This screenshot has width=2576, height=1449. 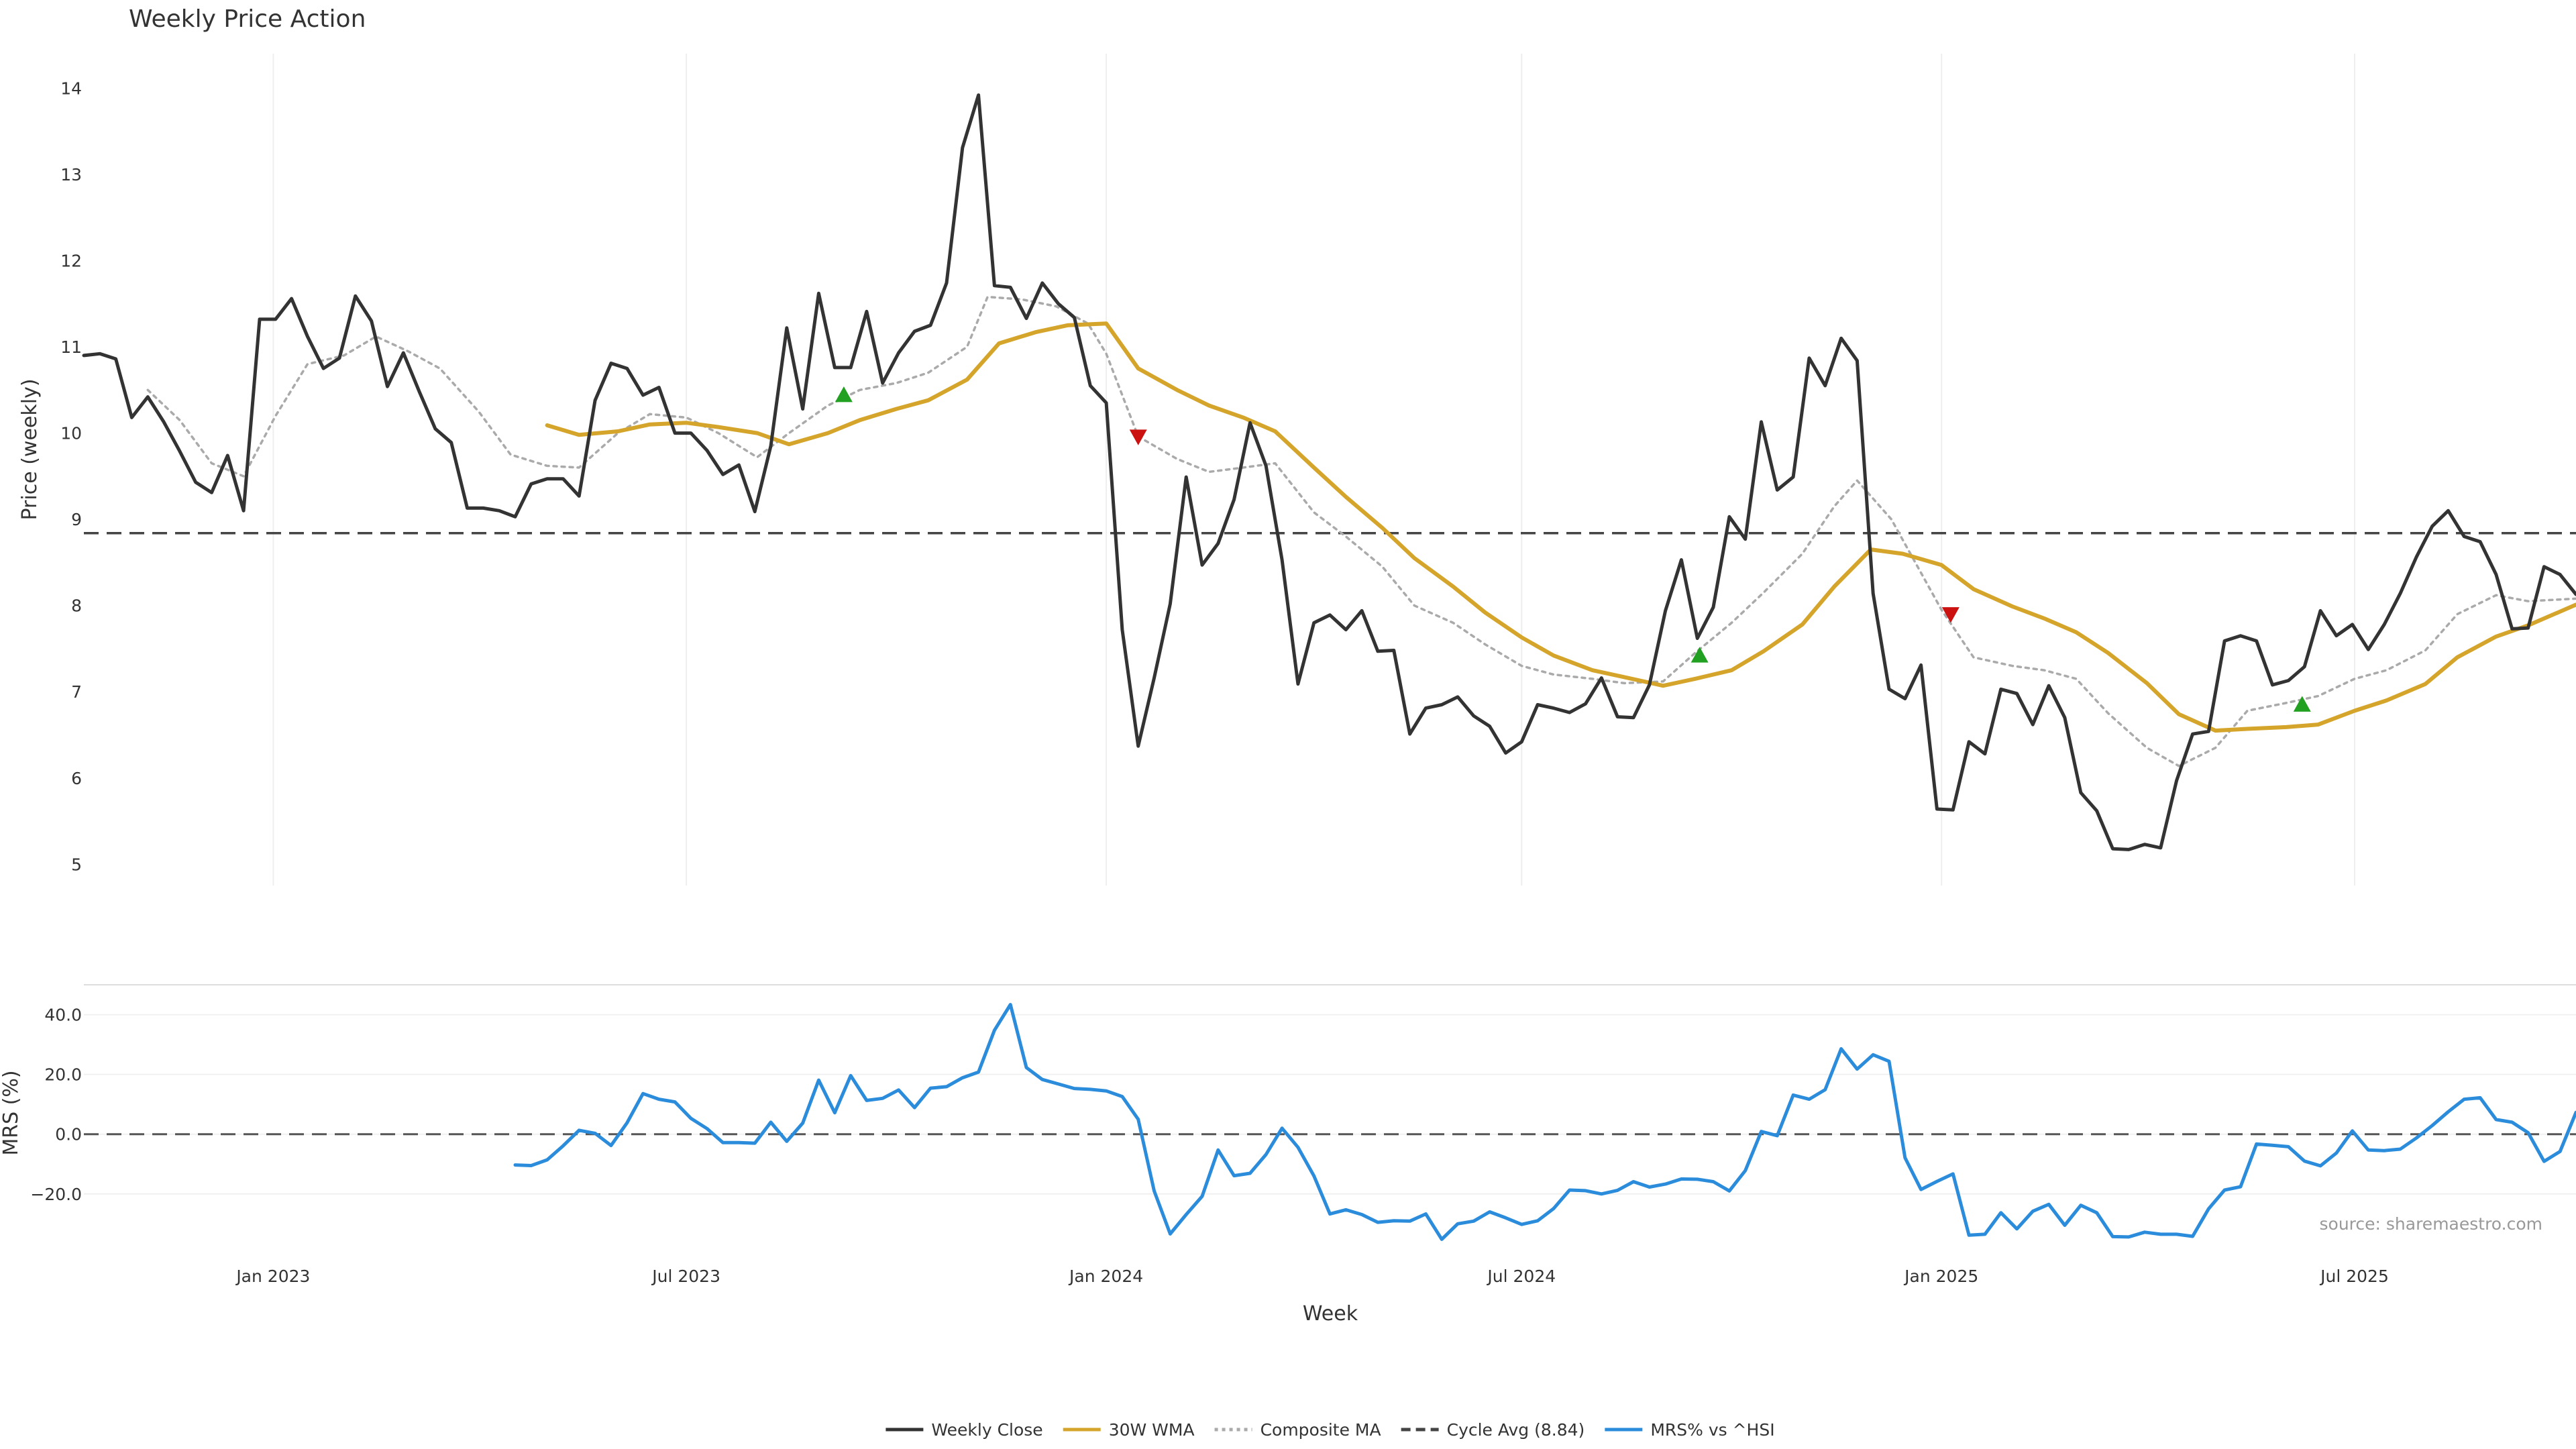 What do you see at coordinates (76, 692) in the screenshot?
I see `price-y-tick-label: 7` at bounding box center [76, 692].